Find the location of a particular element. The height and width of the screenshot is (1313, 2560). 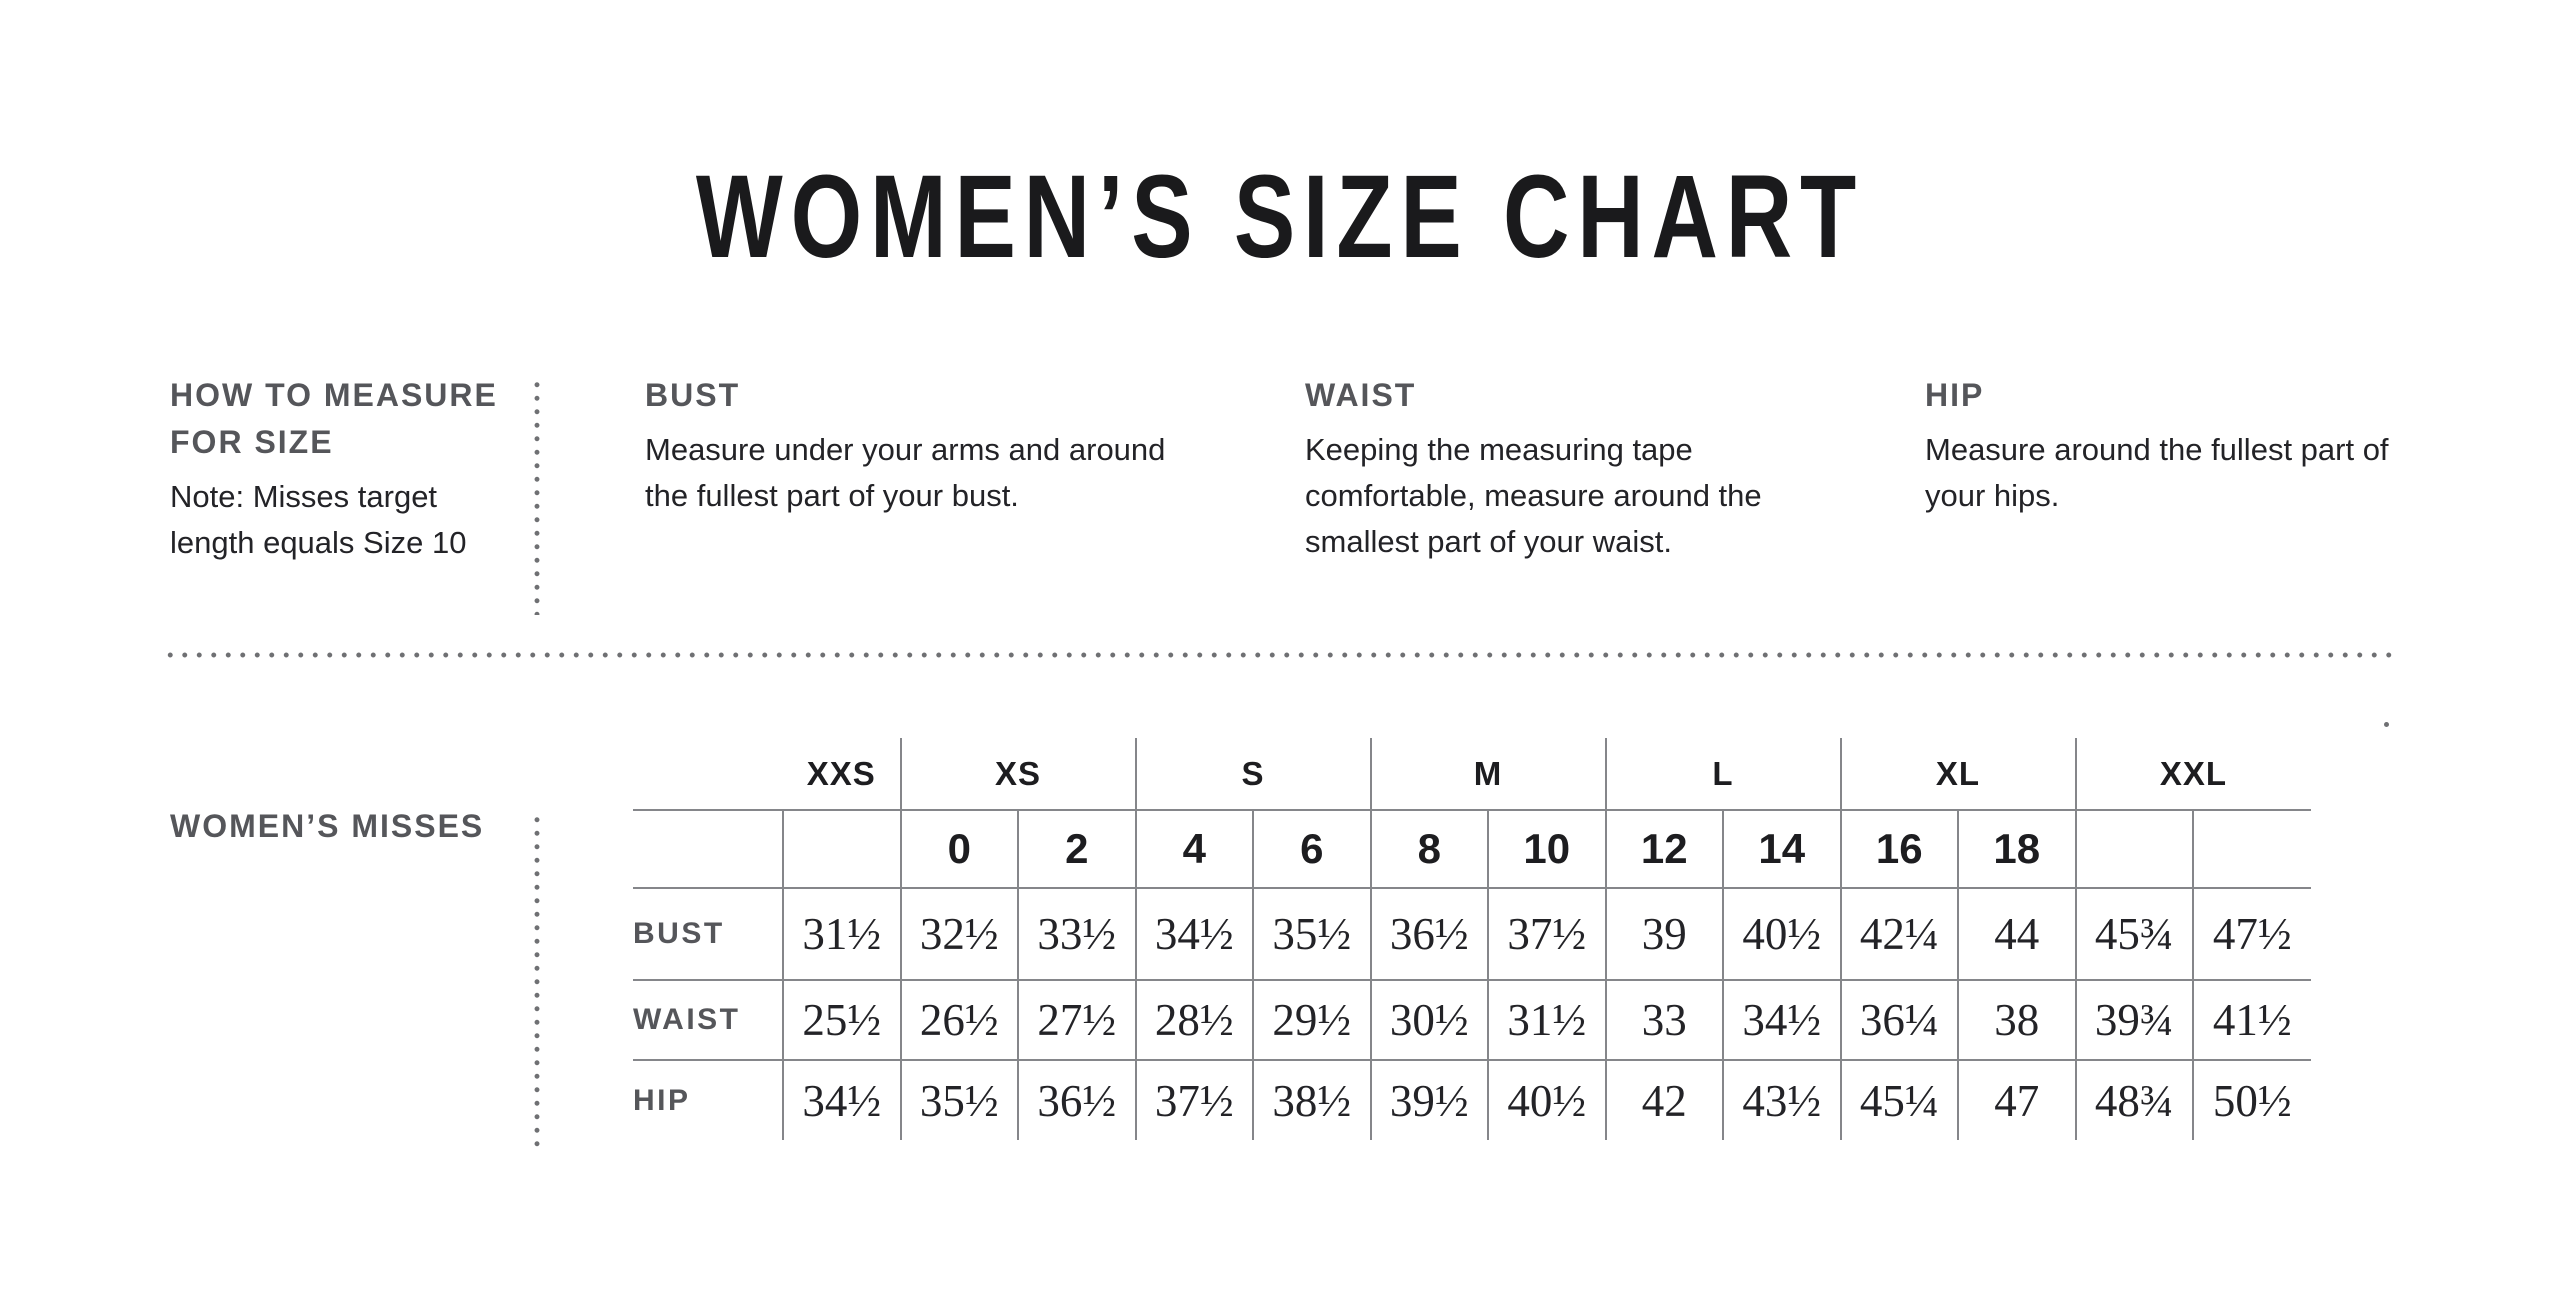

measurement-cell: 28½ is located at coordinates (1193, 1020).